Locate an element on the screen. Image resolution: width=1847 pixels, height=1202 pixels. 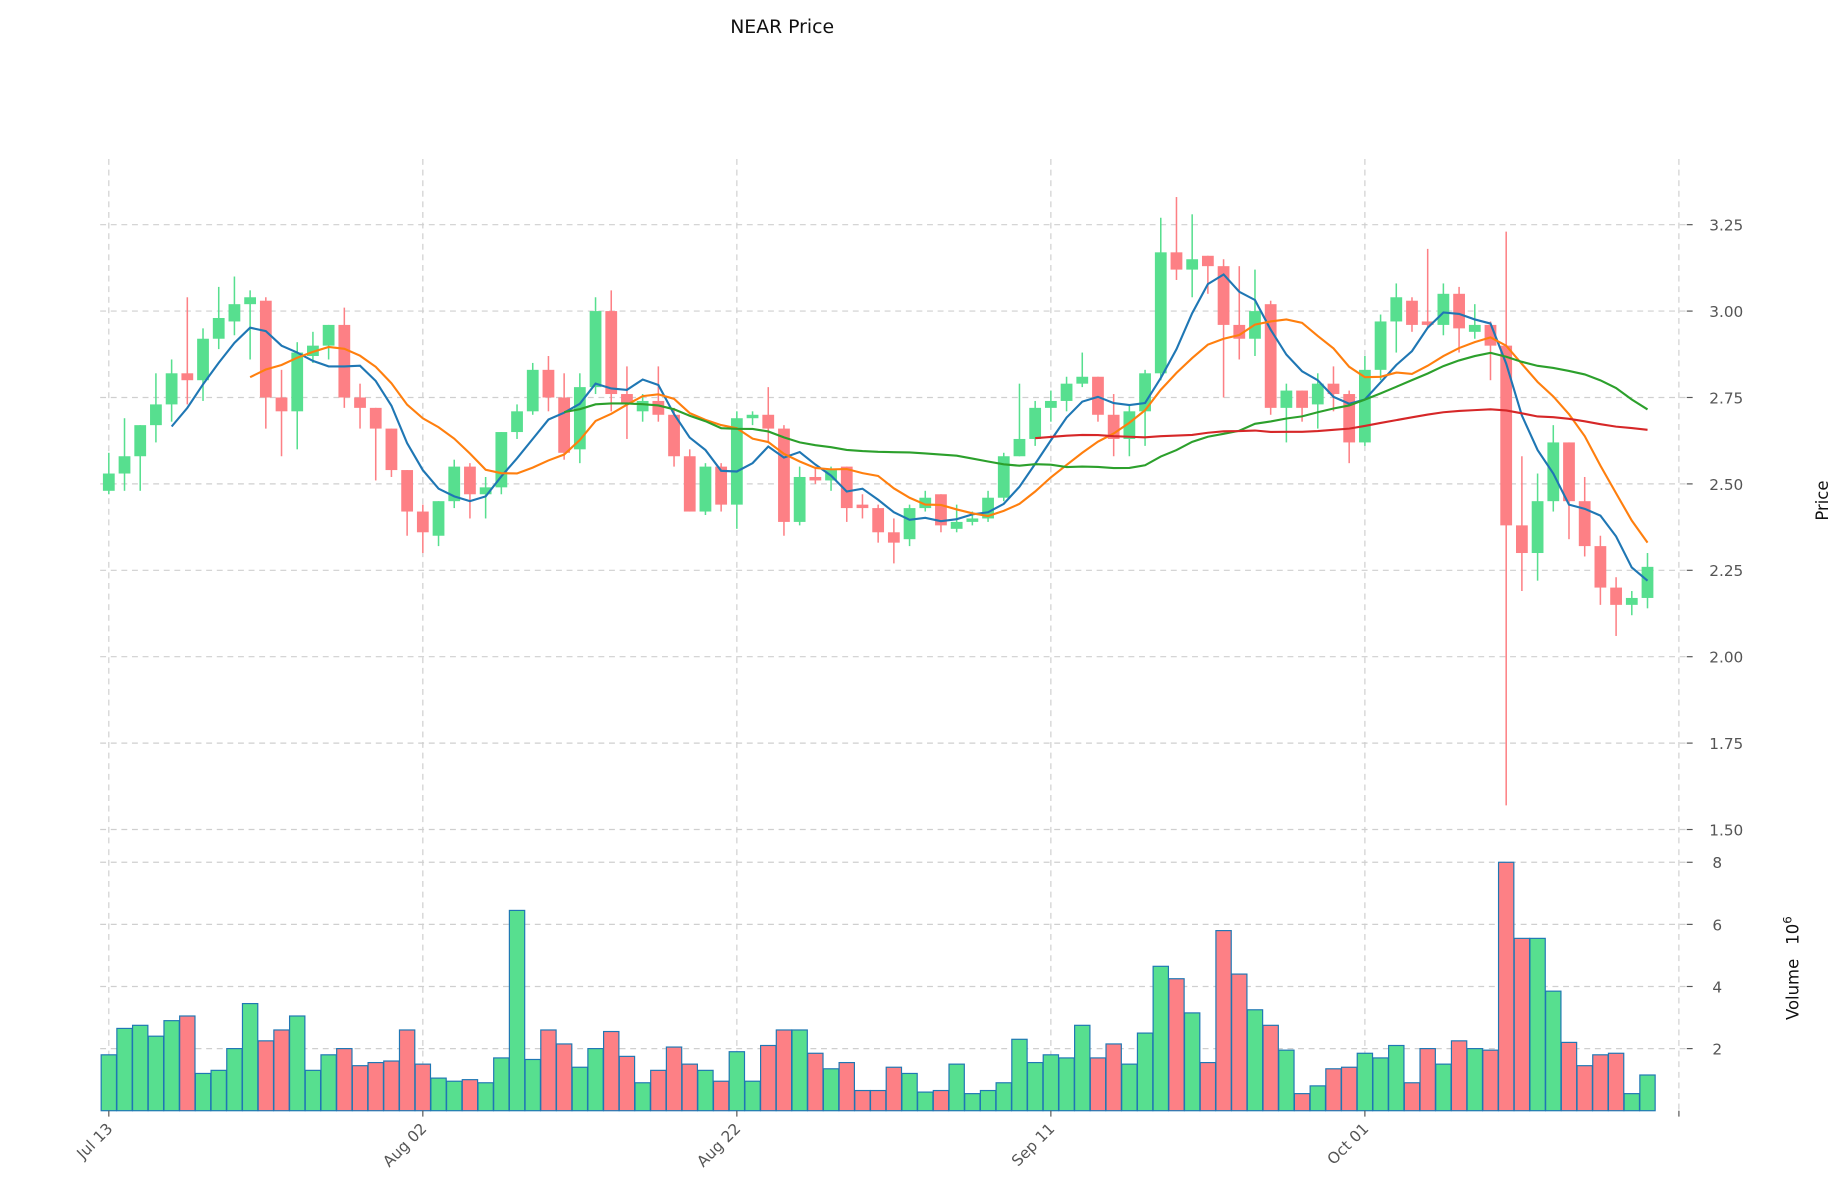
price-tick-label: 3.25 is located at coordinates (1726, 226).